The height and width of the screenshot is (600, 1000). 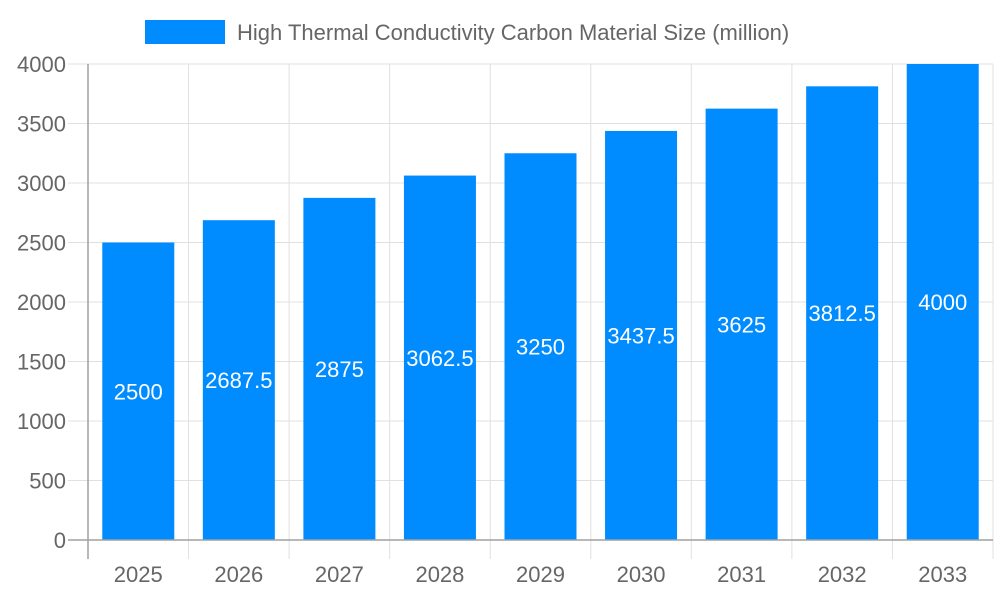 What do you see at coordinates (41, 64) in the screenshot?
I see `y-tick-label: 4000` at bounding box center [41, 64].